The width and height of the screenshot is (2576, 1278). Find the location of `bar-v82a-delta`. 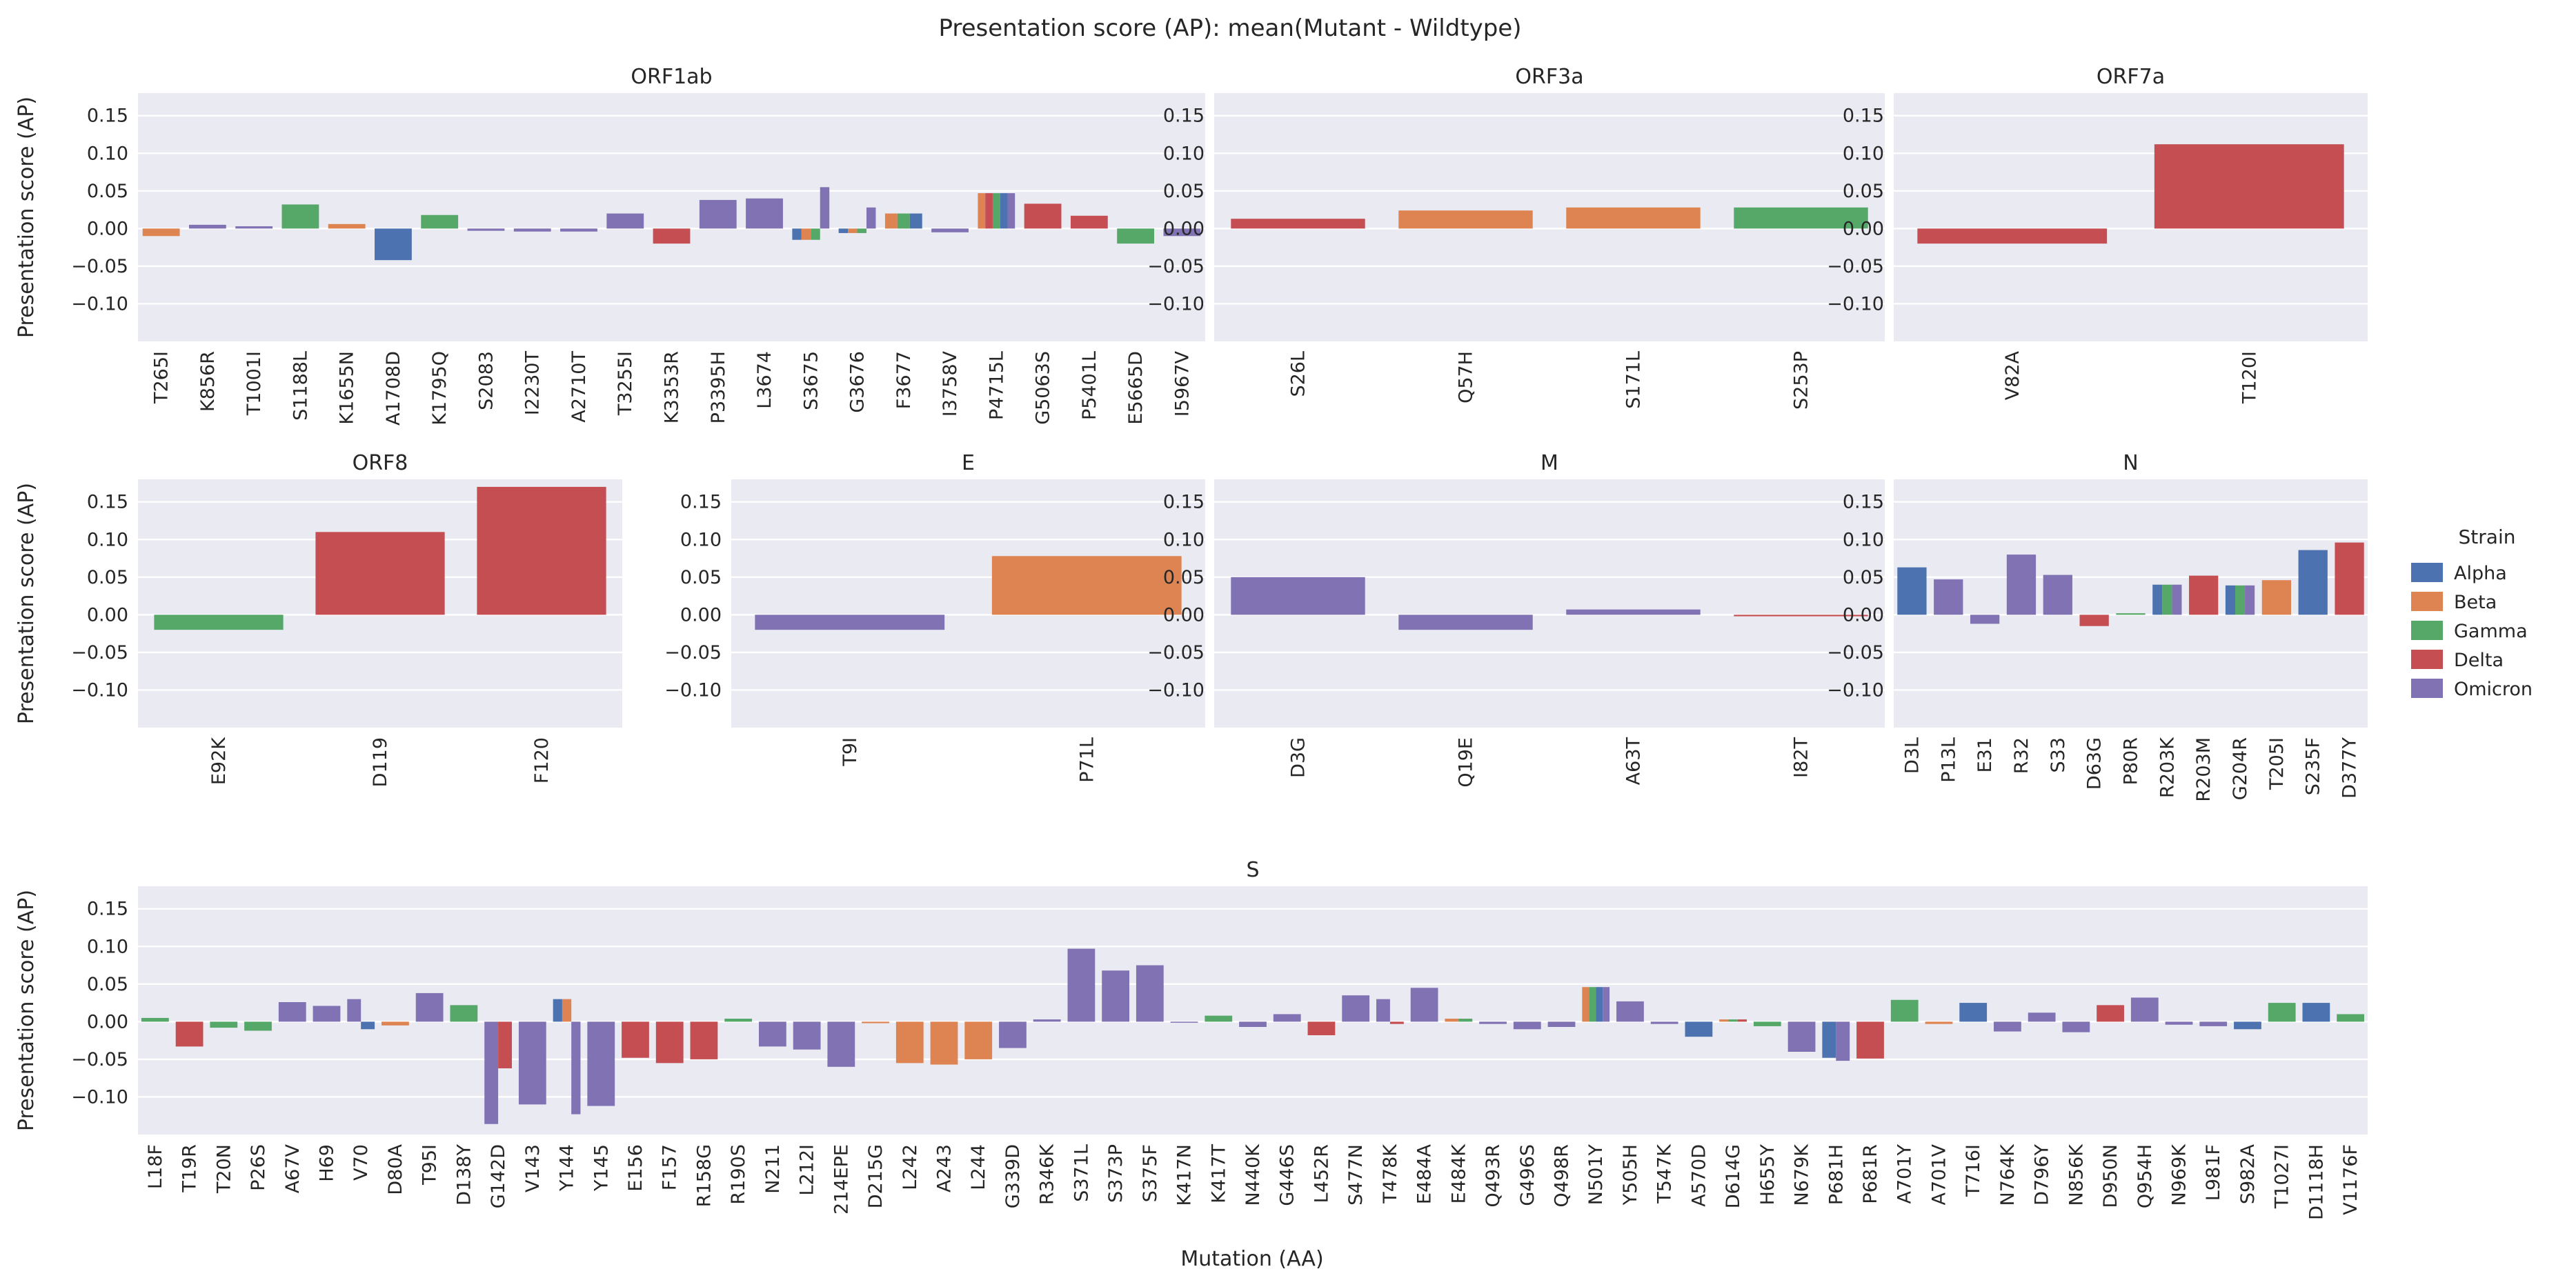

bar-v82a-delta is located at coordinates (2012, 236).